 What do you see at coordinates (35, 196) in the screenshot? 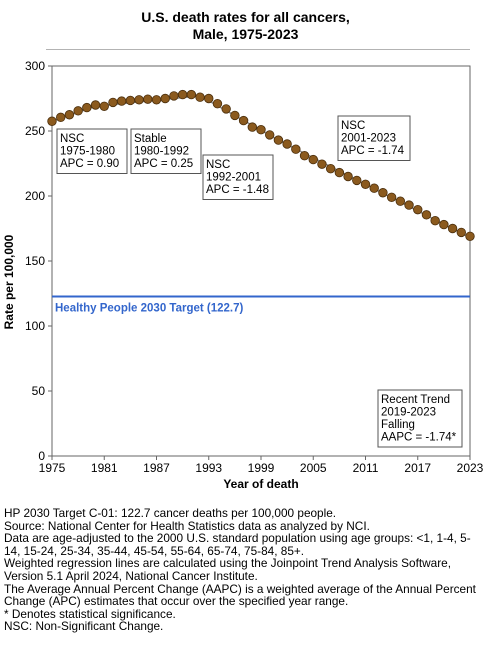
I see `y-tick-label: 200` at bounding box center [35, 196].